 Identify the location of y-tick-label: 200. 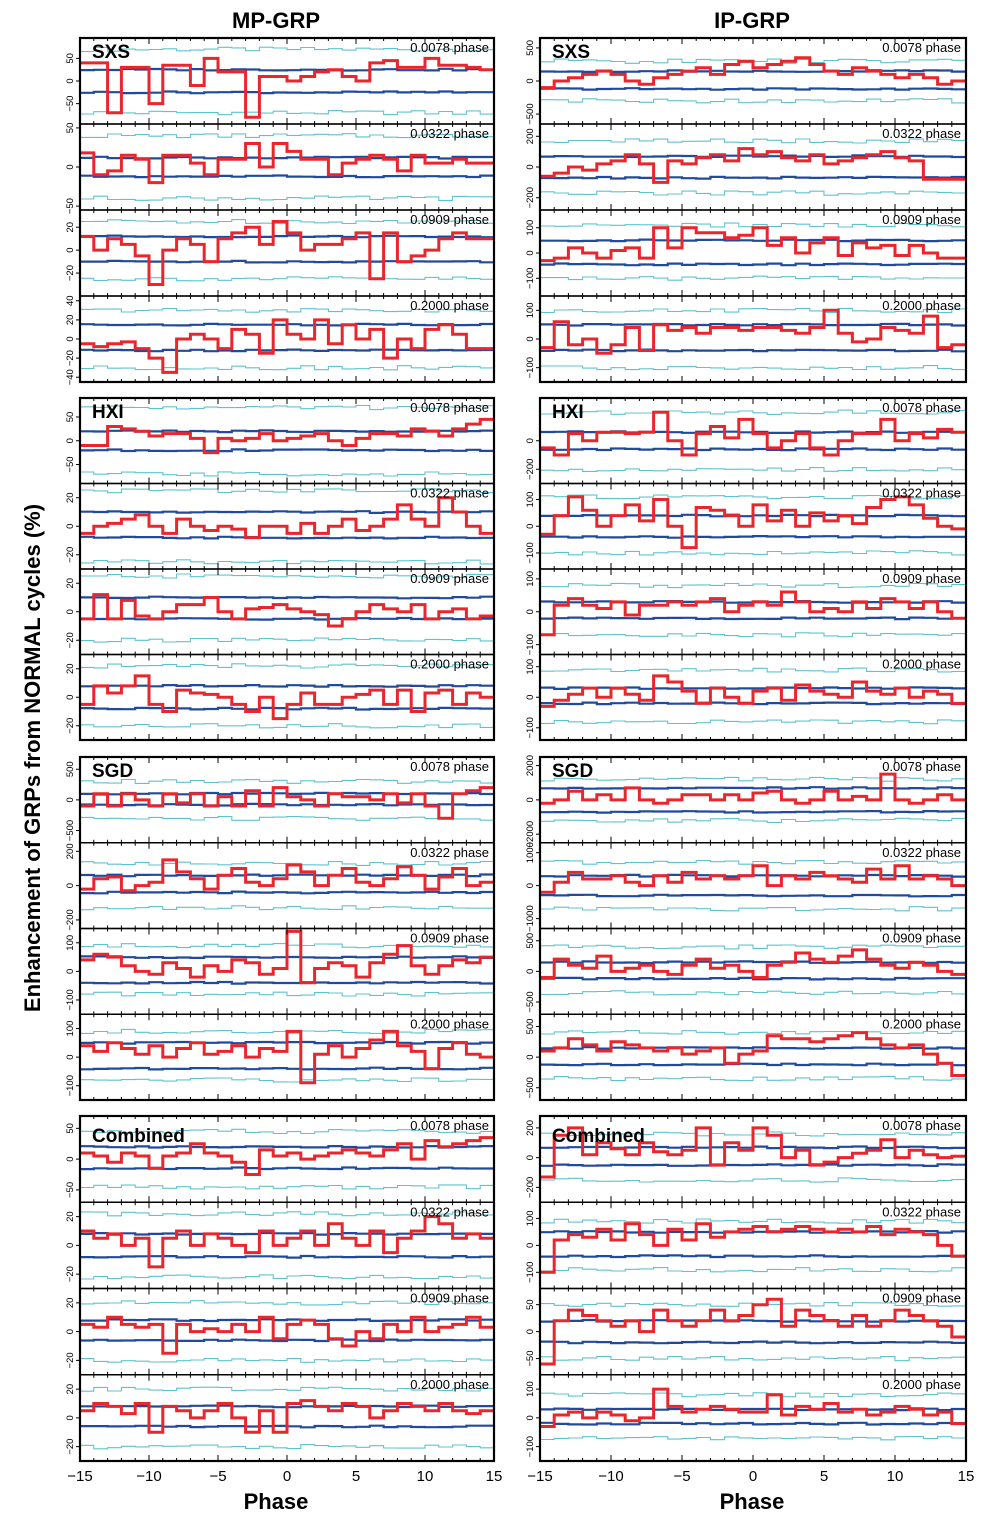
(530, 1128).